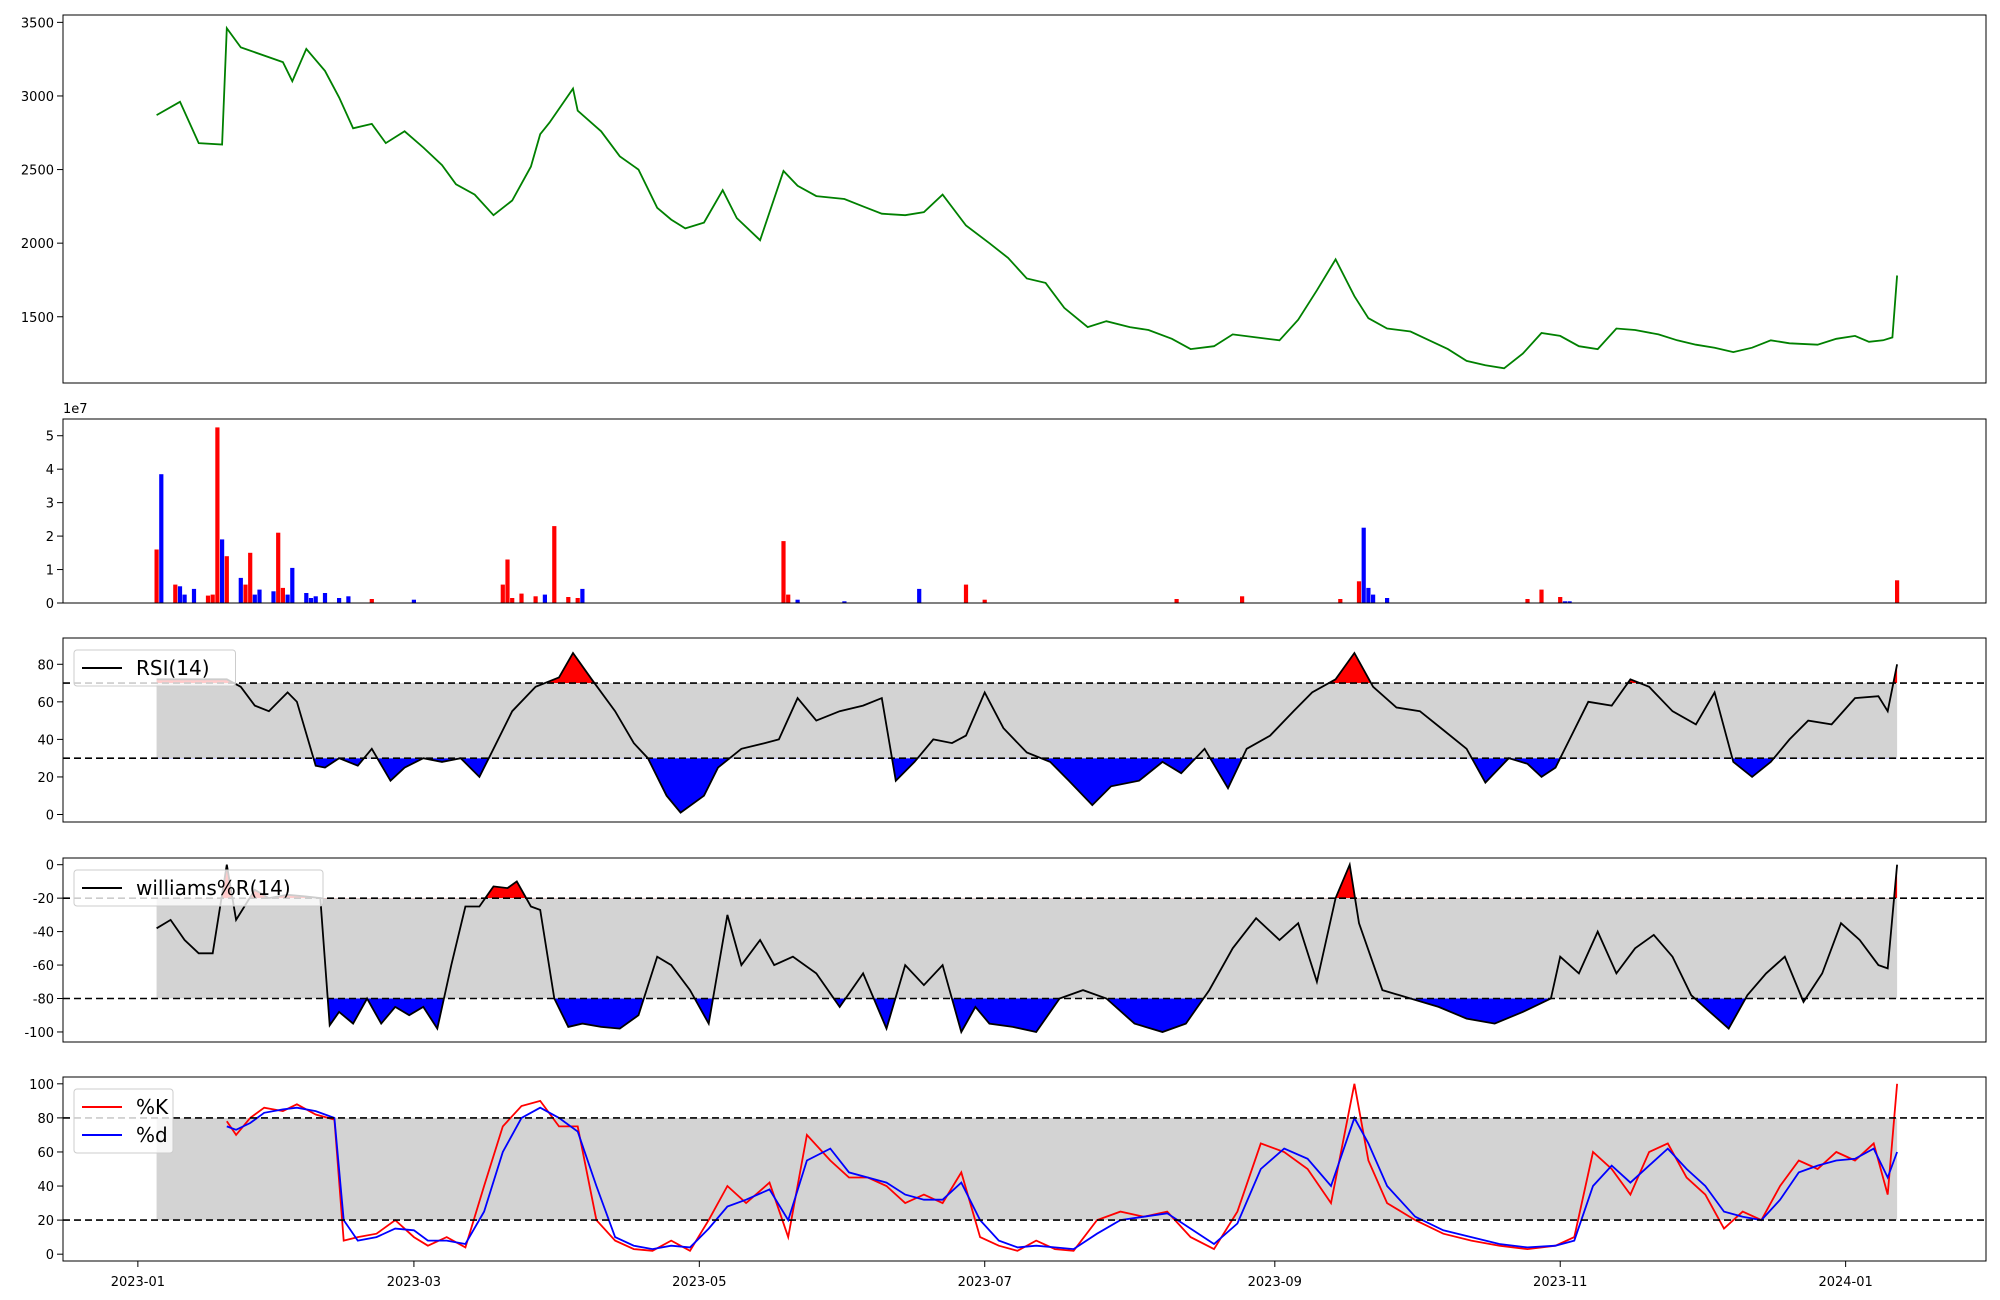 The image size is (2000, 1300). I want to click on stochastic-ytick-label: 60, so click(45, 1153).